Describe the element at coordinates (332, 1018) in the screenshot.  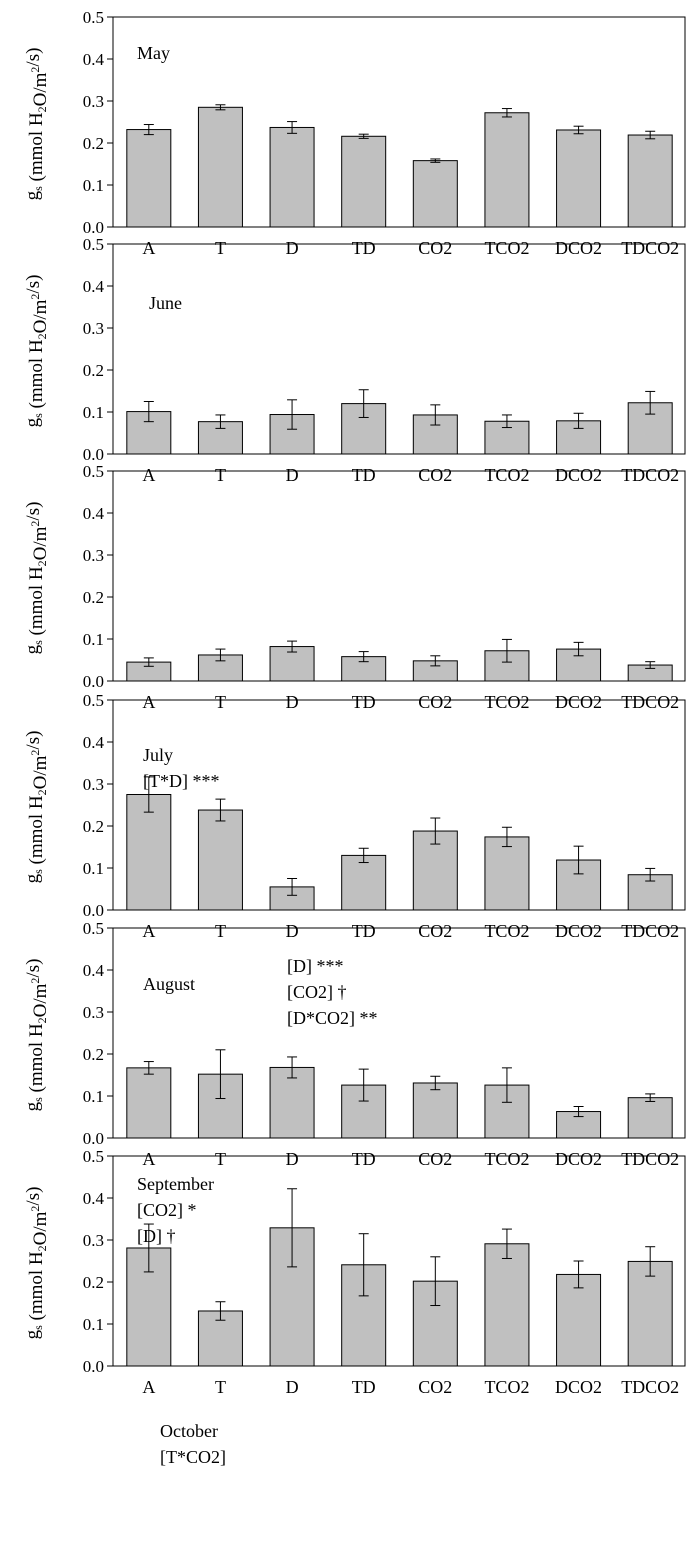
I see `panel-annotation: [D*CO2] **` at that location.